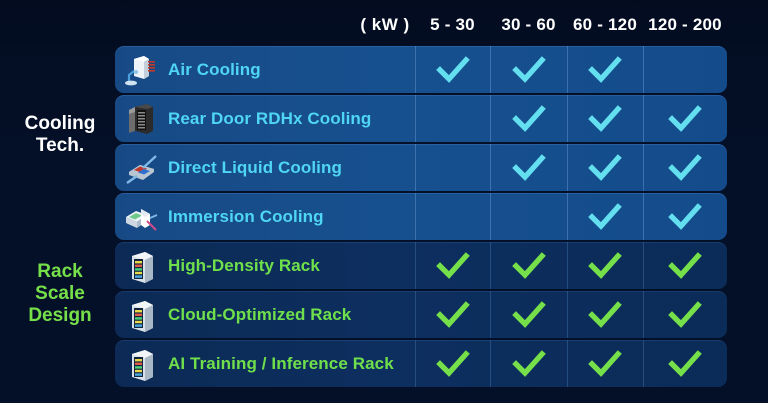 This screenshot has height=403, width=768. I want to click on row-label: High-Density Rack, so click(244, 265).